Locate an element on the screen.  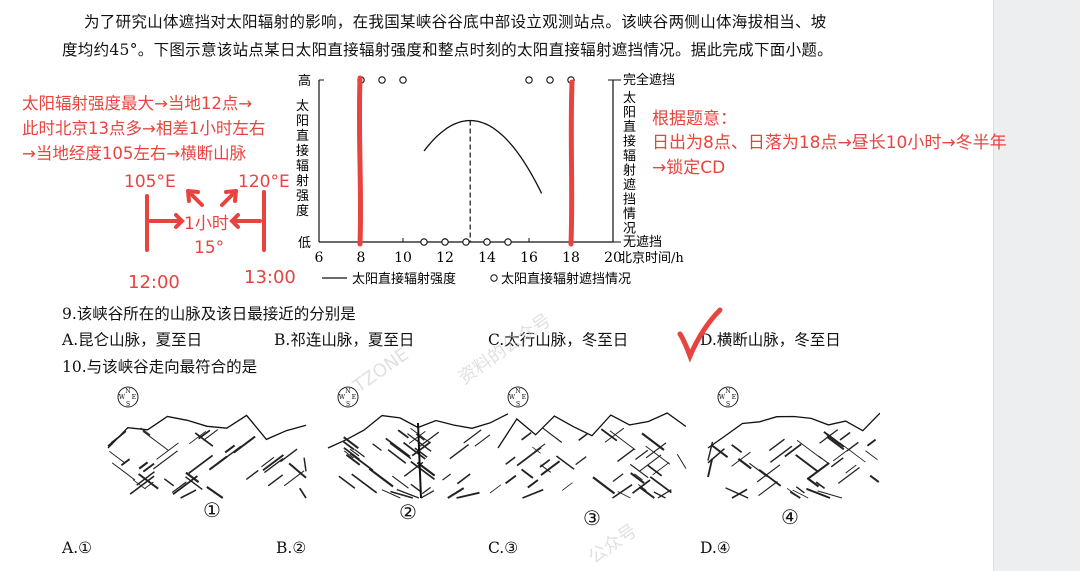
note-right-line-3: →锁定CD is located at coordinates (689, 168).